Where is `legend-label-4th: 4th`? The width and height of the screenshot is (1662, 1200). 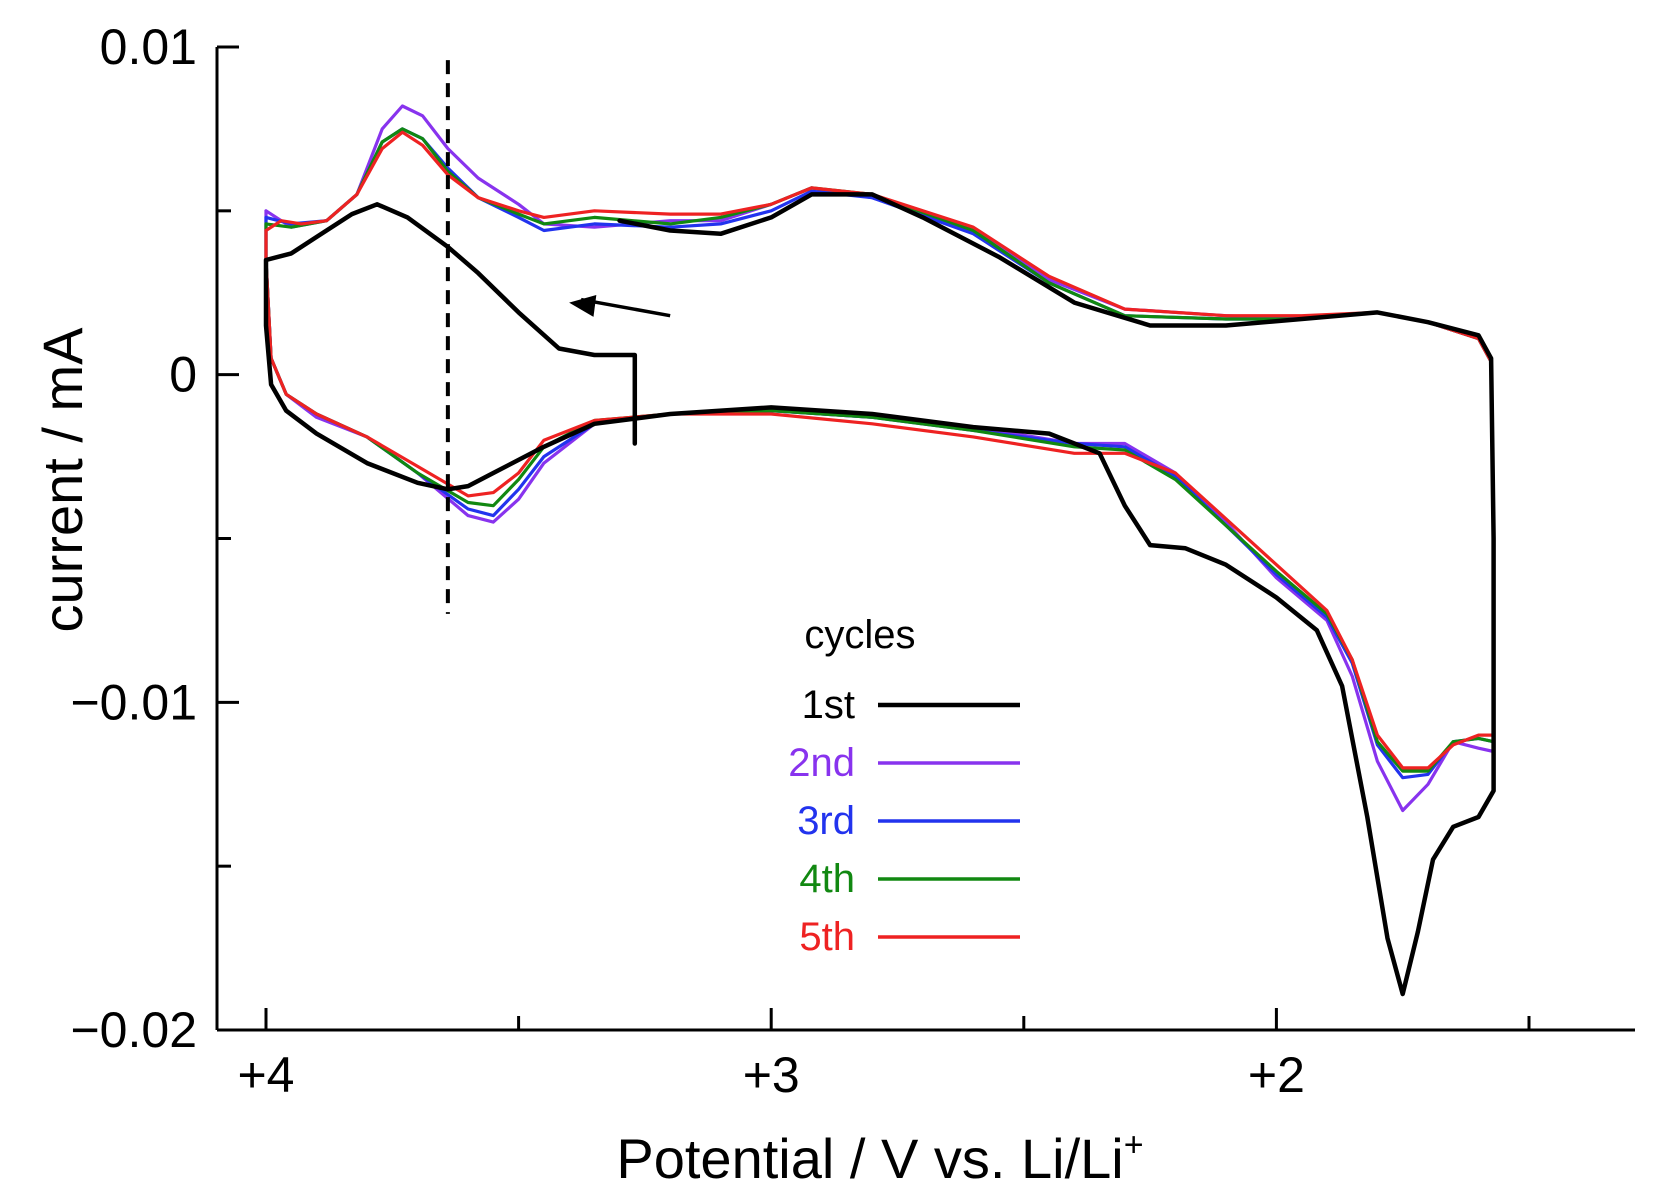 legend-label-4th: 4th is located at coordinates (827, 879).